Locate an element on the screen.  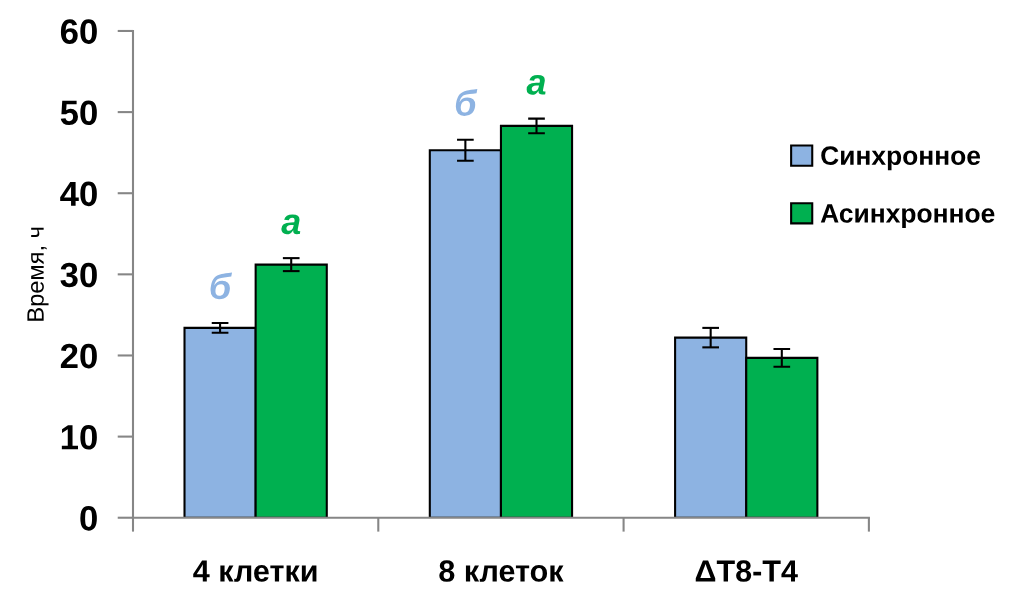
y-tick-label: 50 is located at coordinates (78, 113).